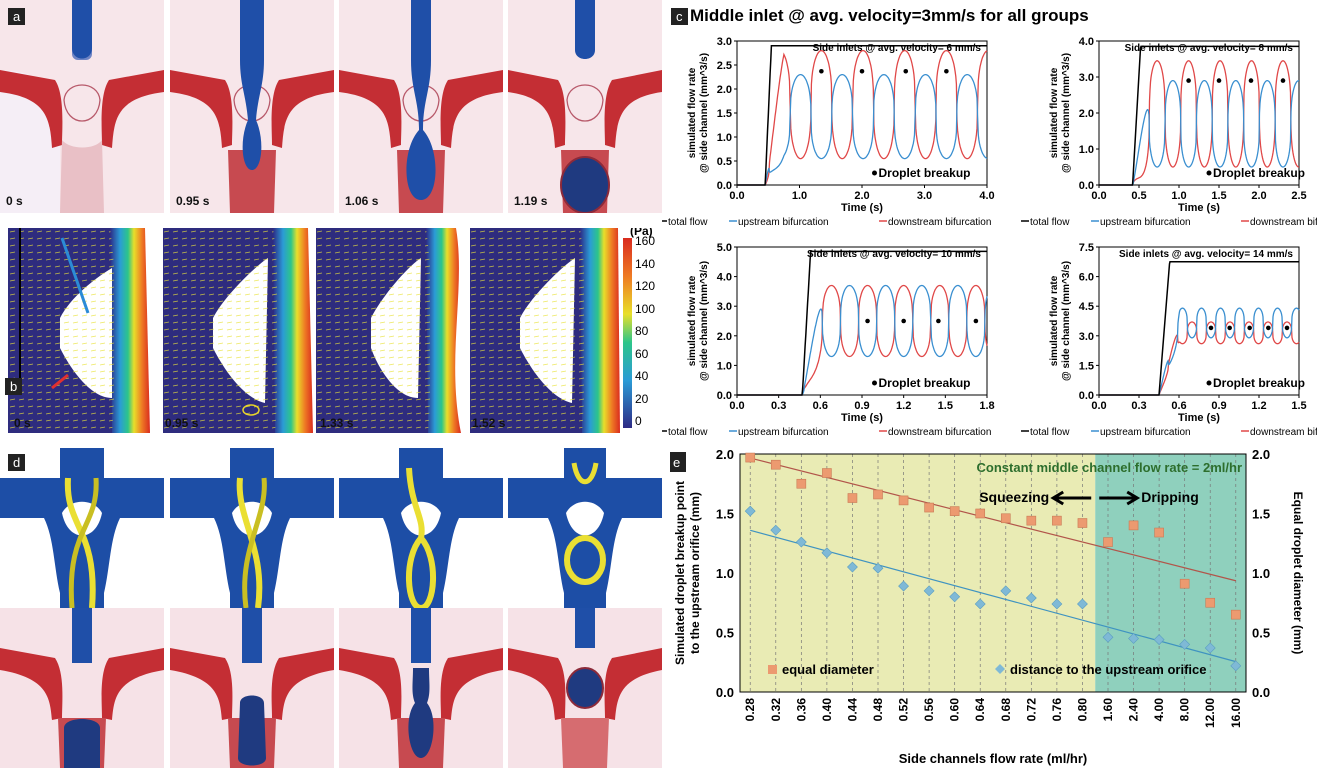 The width and height of the screenshot is (1317, 768). What do you see at coordinates (1086, 42) in the screenshot?
I see `y-tick-label: 4.0` at bounding box center [1086, 42].